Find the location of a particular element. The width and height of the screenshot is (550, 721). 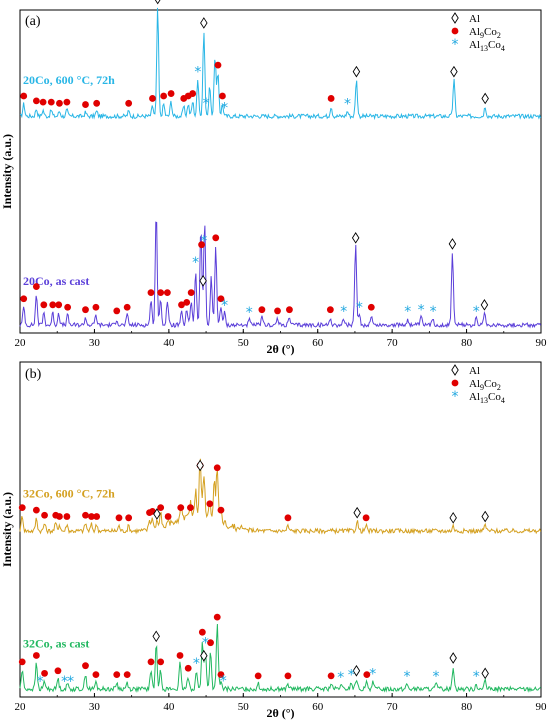

series-label: 20Co, 600 °C, 72h is located at coordinates (69, 80).